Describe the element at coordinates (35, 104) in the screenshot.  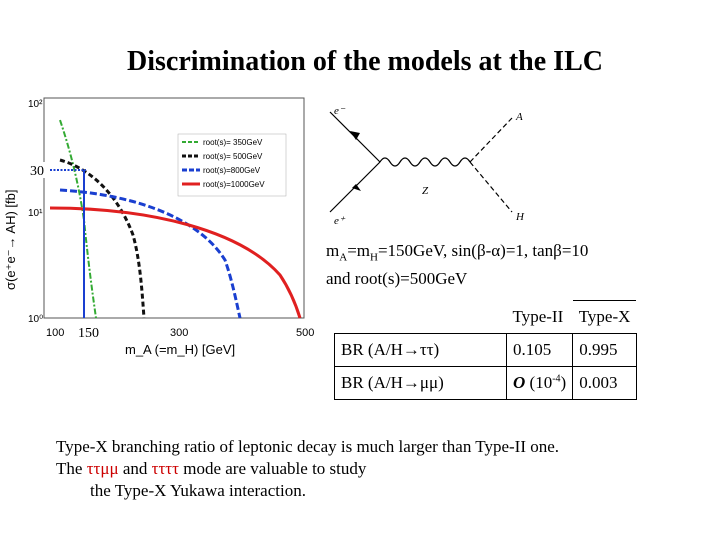
I see `y-tick-label: 10²` at that location.